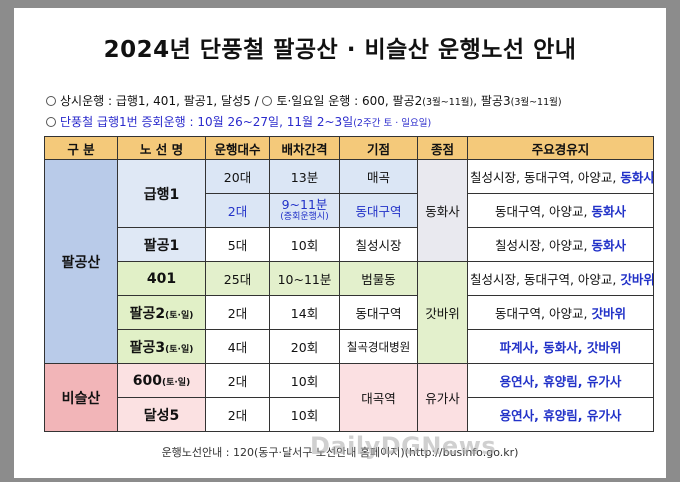 This screenshot has height=482, width=680. Describe the element at coordinates (81, 261) in the screenshot. I see `group-palgong: 팔공산` at that location.